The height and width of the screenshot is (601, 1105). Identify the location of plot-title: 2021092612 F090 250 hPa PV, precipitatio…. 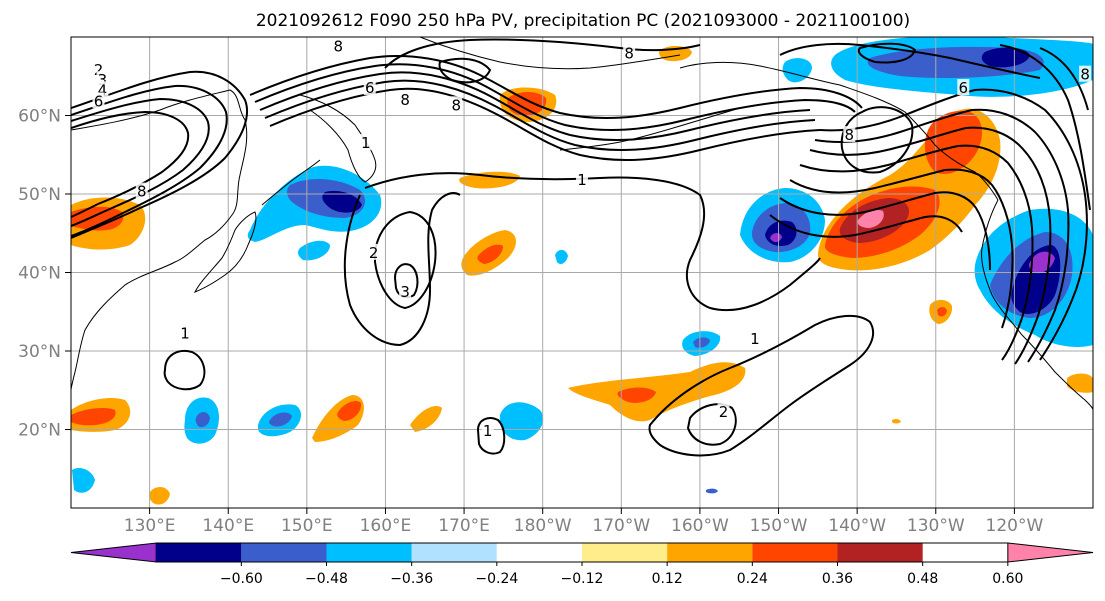
(583, 21).